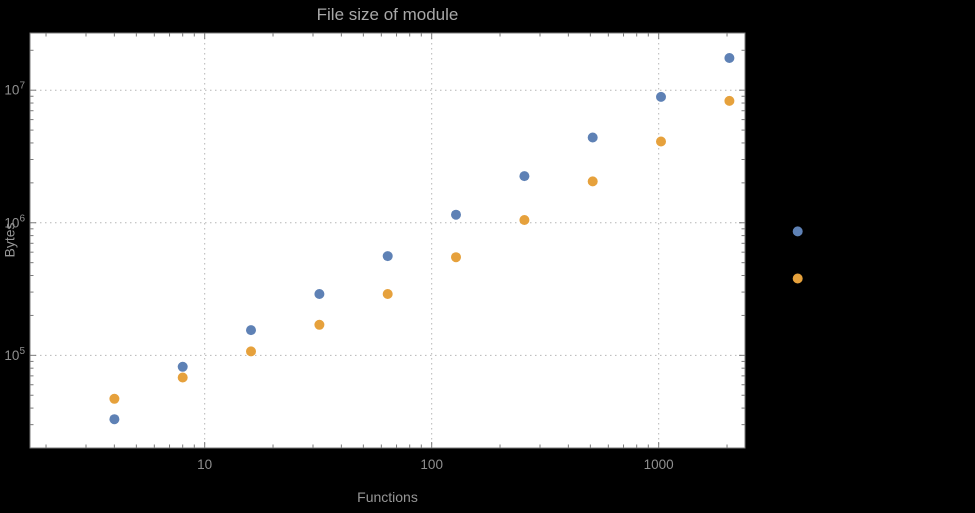  I want to click on x-axis-label: Functions, so click(387, 497).